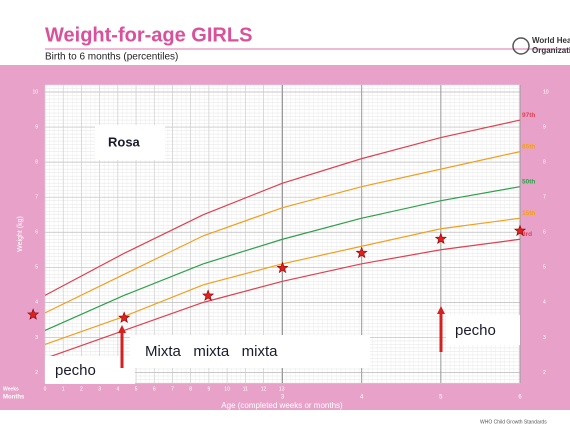 This screenshot has width=570, height=427. What do you see at coordinates (124, 141) in the screenshot?
I see `annotation: Rosa` at bounding box center [124, 141].